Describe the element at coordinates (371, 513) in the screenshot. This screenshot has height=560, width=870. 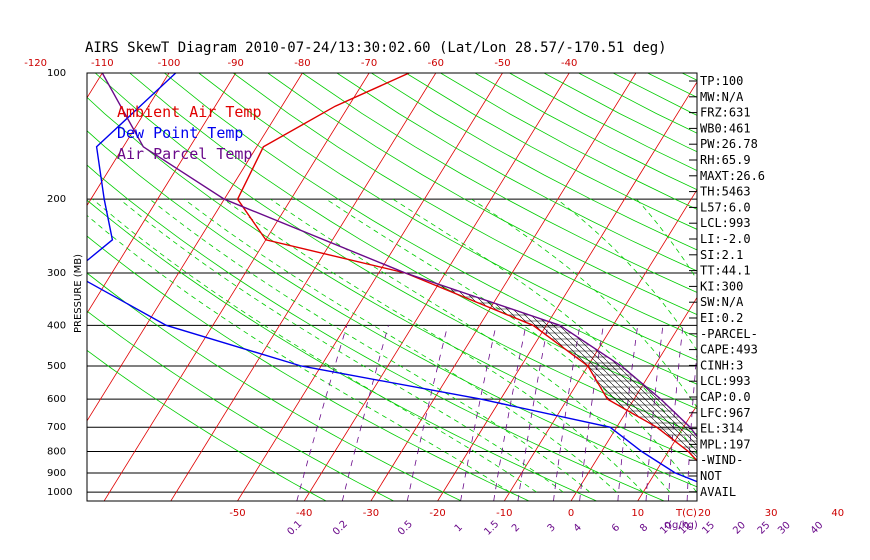
I see `bottom-temp-tick-label: -30` at that location.